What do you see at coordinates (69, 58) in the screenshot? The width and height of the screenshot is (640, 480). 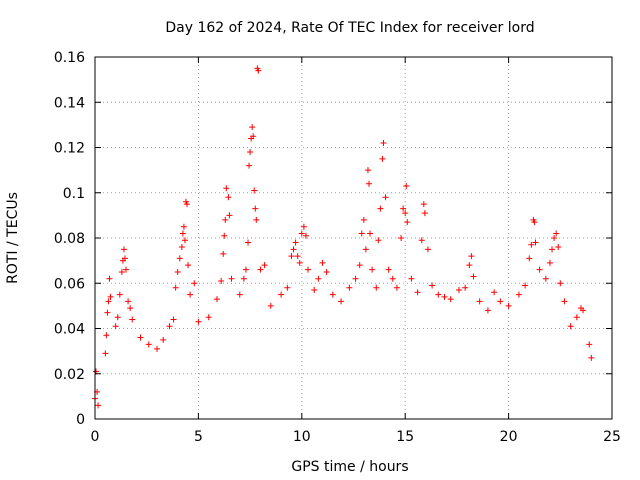 I see `y-tick-label: 0.16` at bounding box center [69, 58].